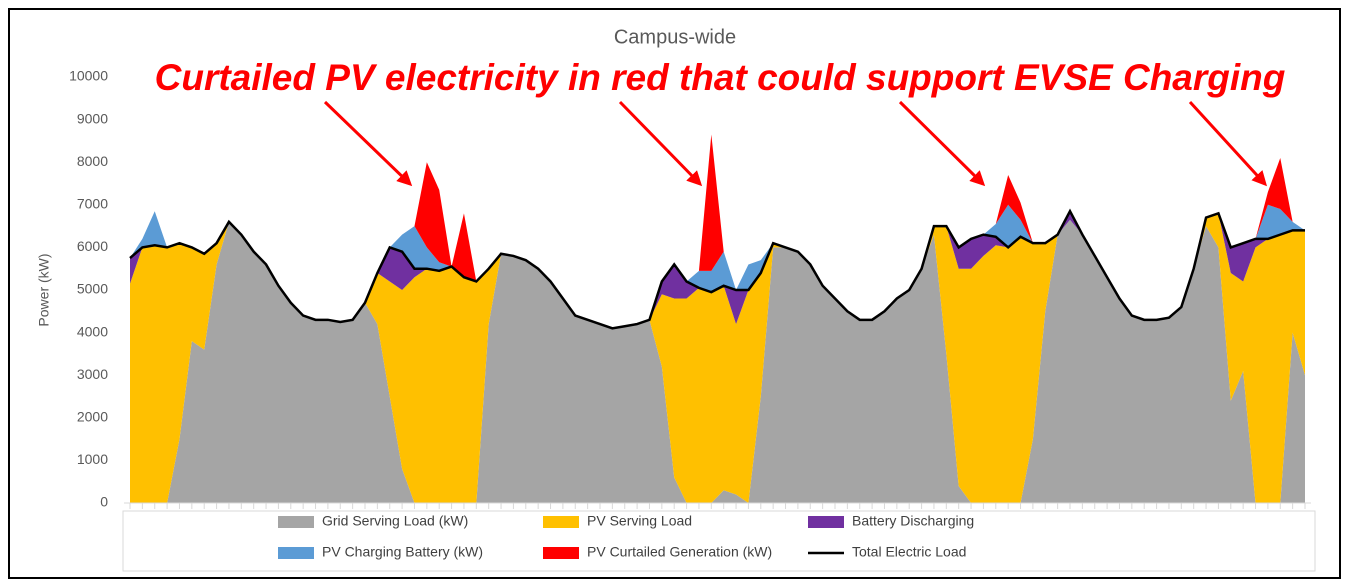 This screenshot has height=583, width=1350. I want to click on legend-label: Battery Discharging, so click(913, 521).